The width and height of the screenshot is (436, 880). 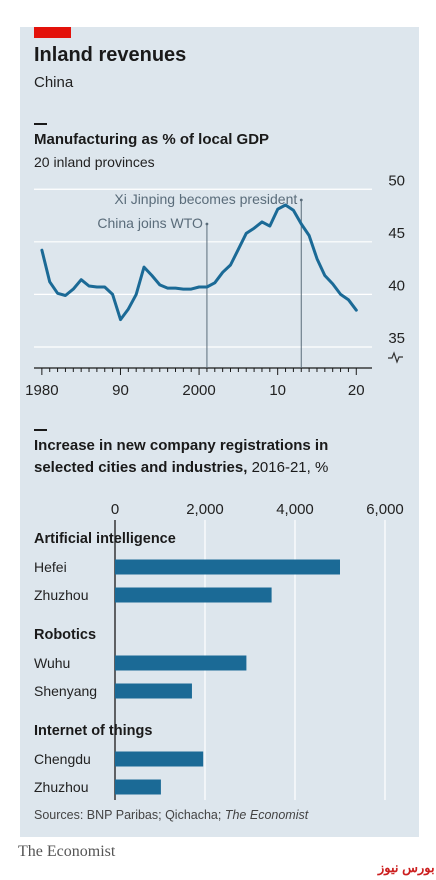 I want to click on group-label-ai: Artificial intelligence, so click(x=105, y=539).